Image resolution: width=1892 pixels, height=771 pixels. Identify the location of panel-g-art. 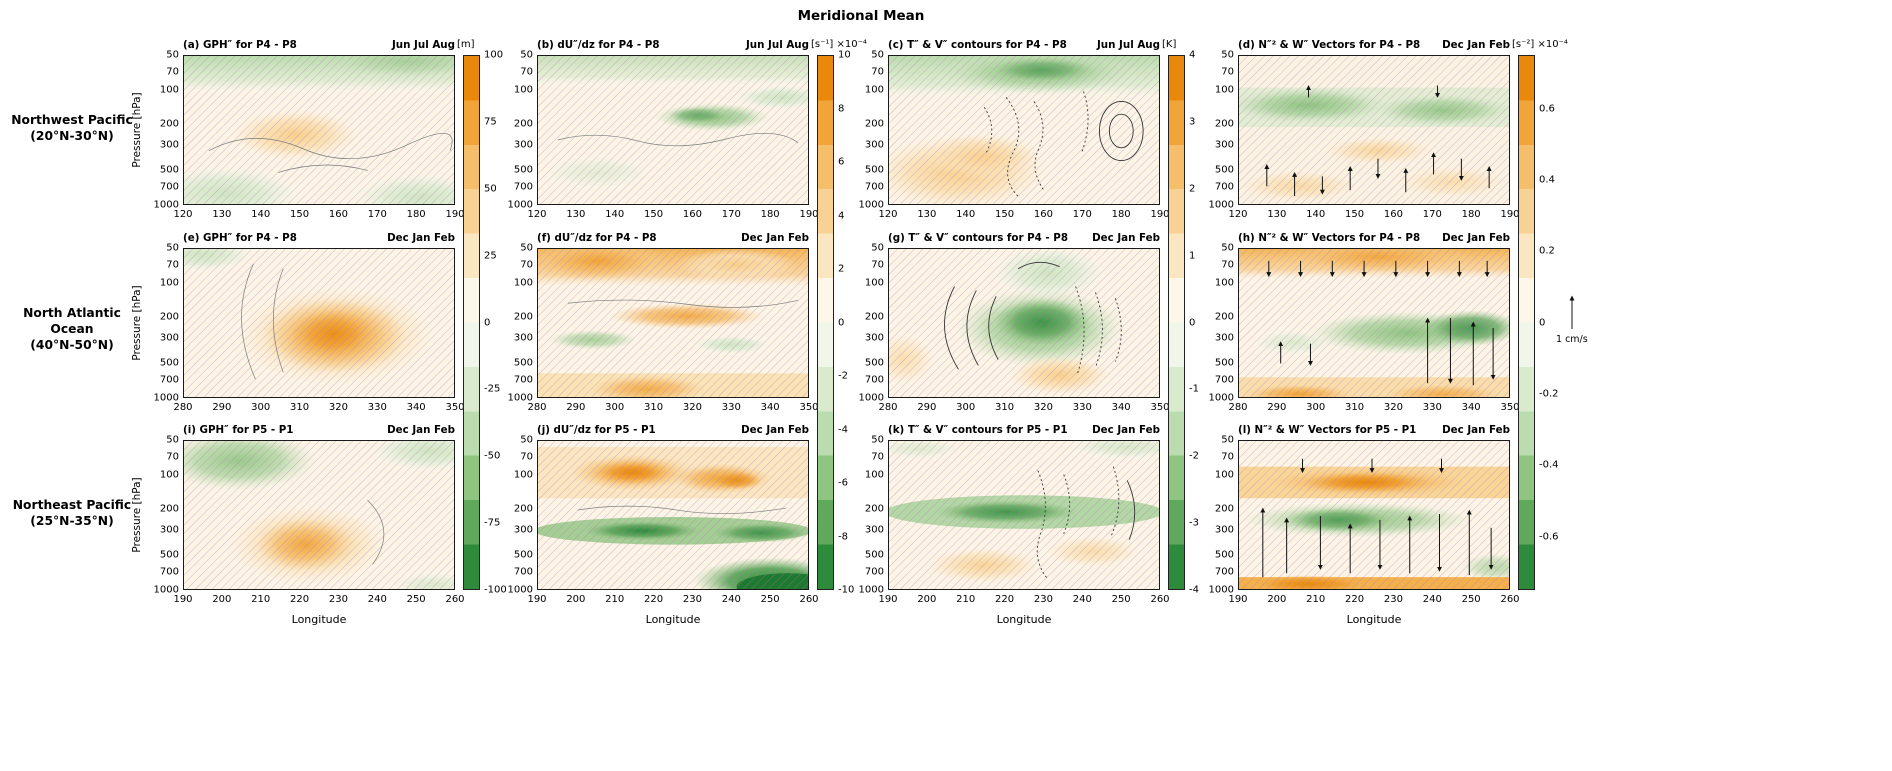
(1024, 323).